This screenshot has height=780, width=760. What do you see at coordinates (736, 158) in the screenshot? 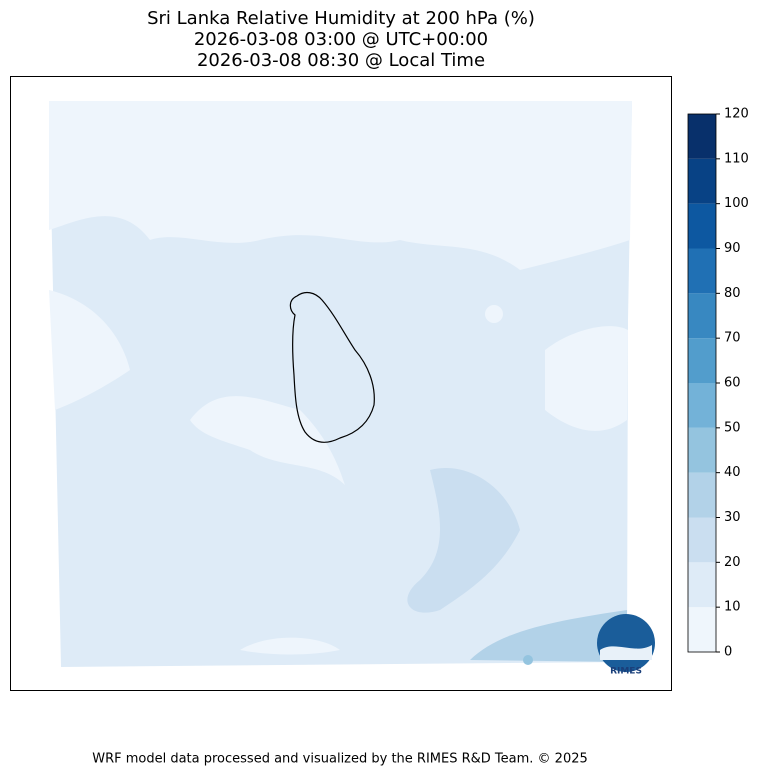
I see `colorbar-tick-label: 110` at bounding box center [736, 158].